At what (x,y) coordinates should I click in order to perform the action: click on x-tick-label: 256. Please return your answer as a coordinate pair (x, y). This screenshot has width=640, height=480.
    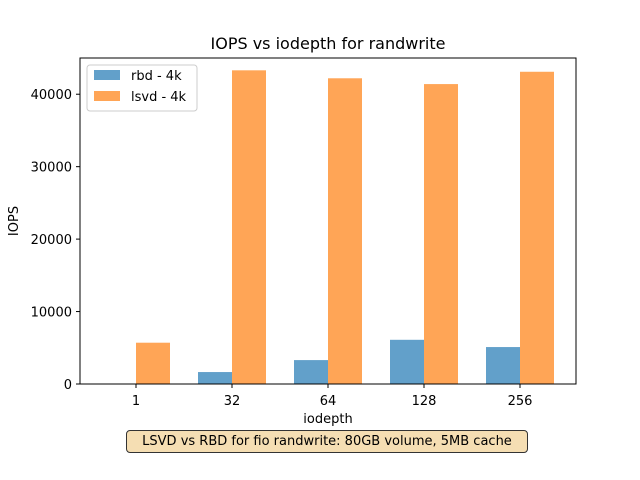
    Looking at the image, I should click on (520, 401).